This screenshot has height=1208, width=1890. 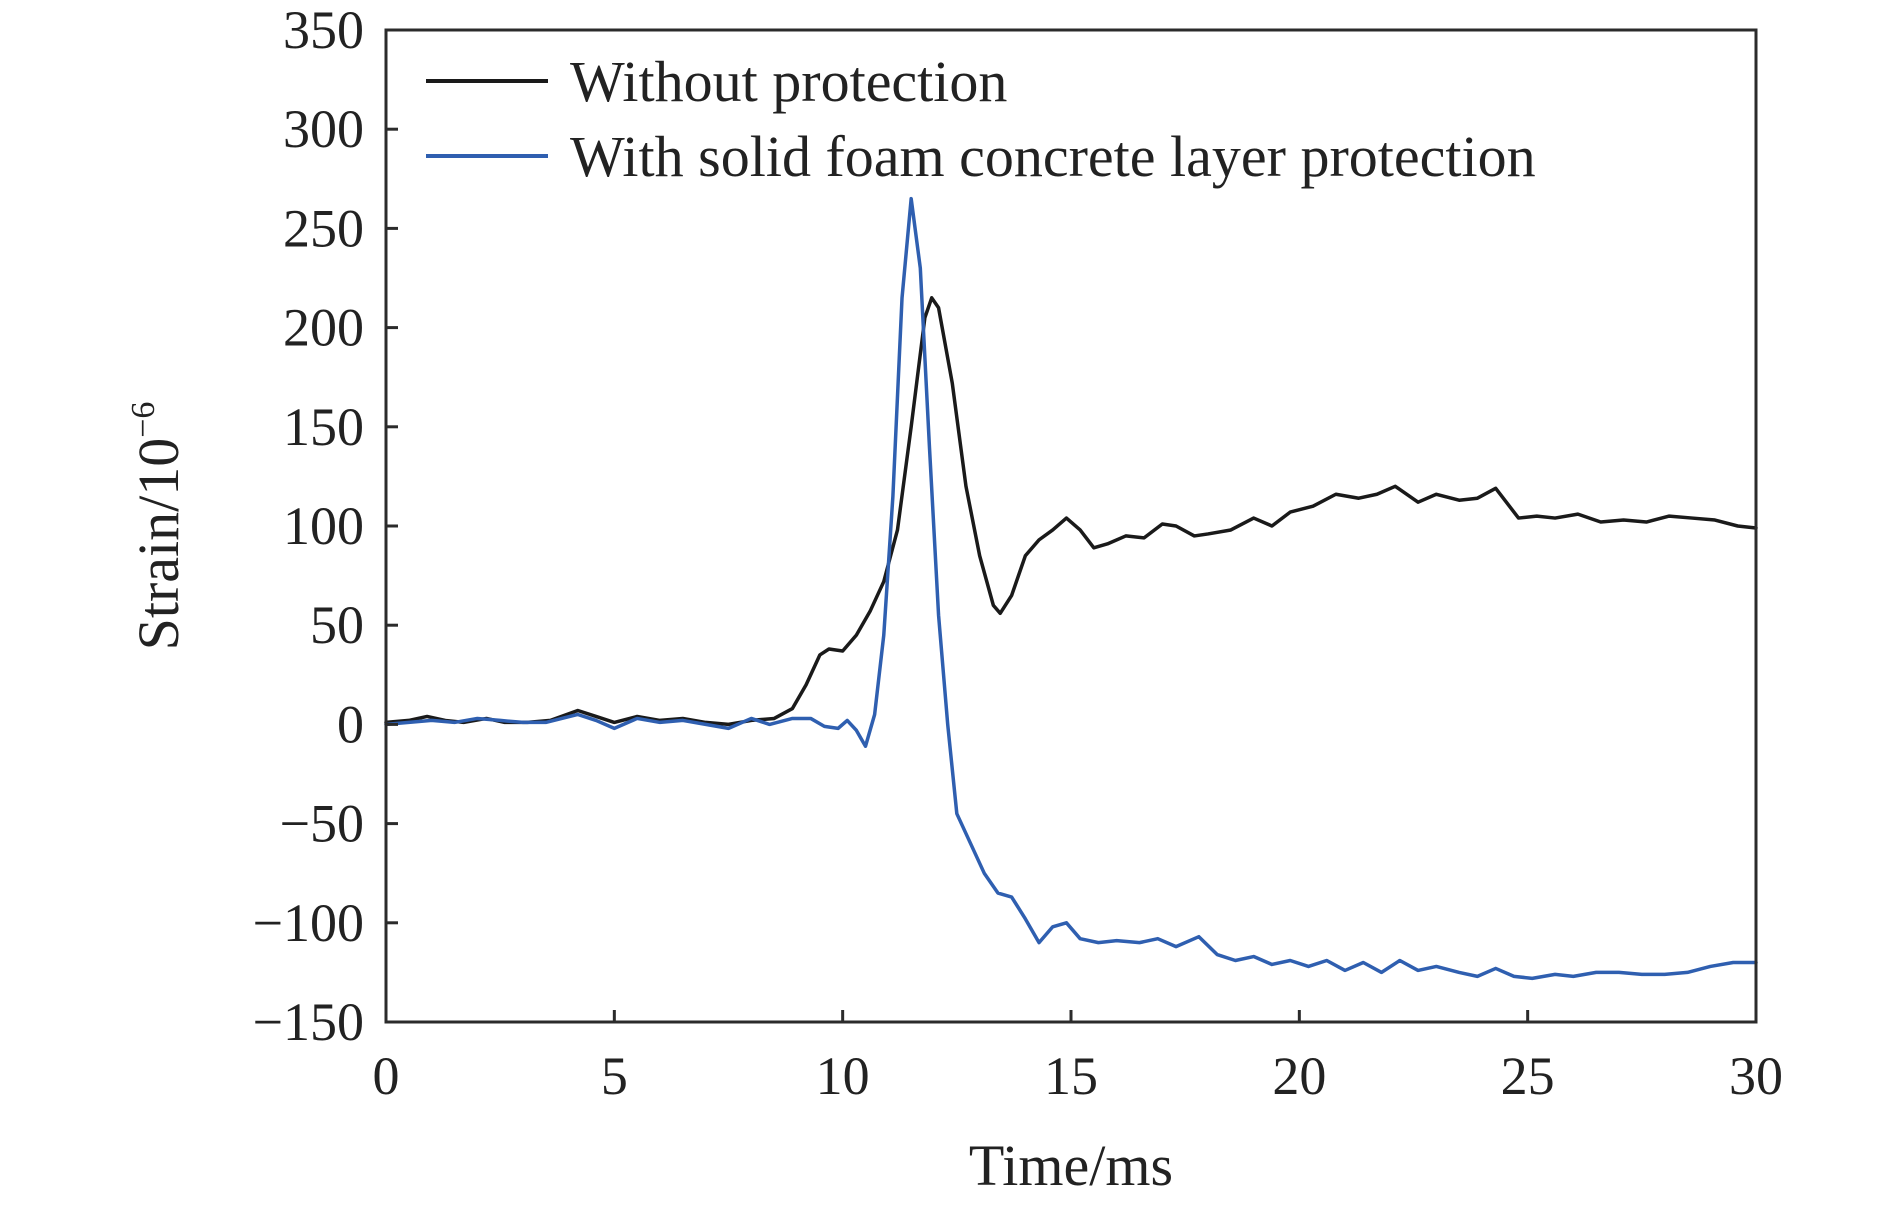 I want to click on x-tick-label: 25, so click(x=1528, y=1076).